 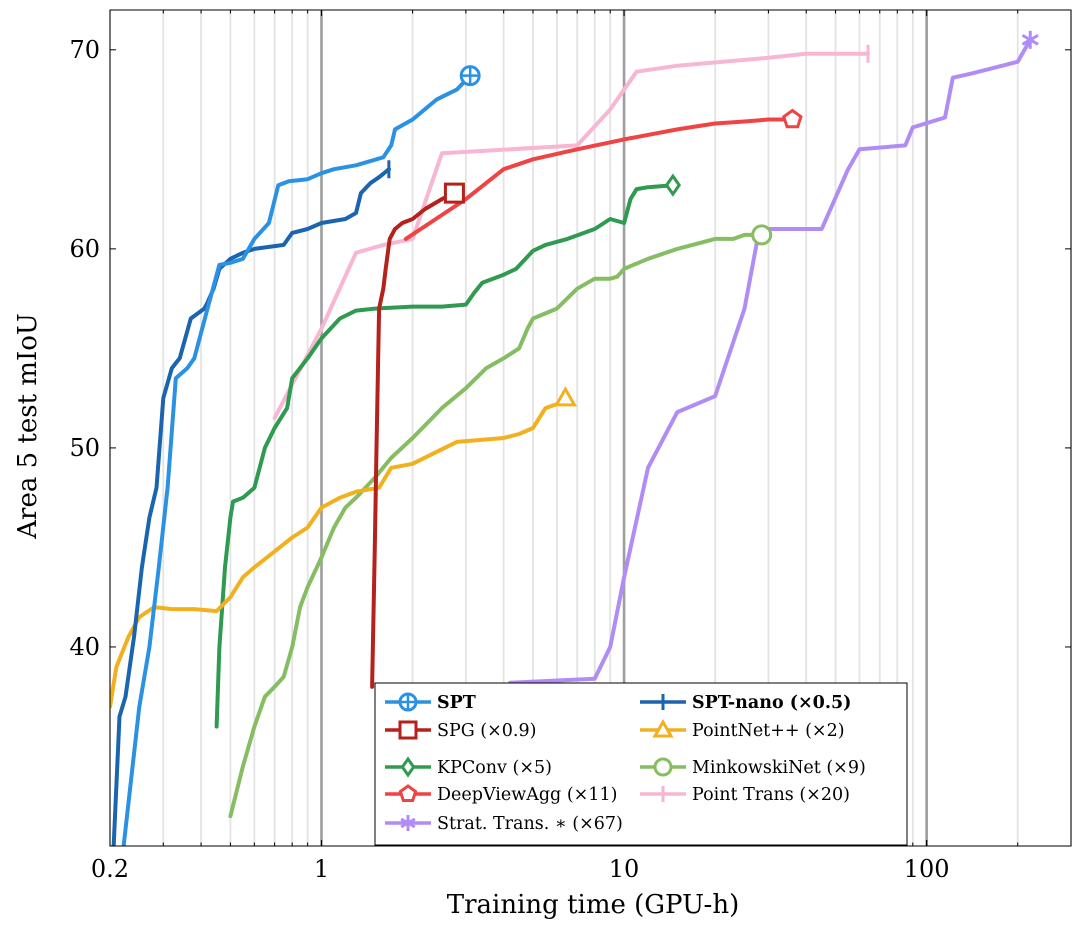 What do you see at coordinates (494, 768) in the screenshot?
I see `legend-label: KPConv (×5)` at bounding box center [494, 768].